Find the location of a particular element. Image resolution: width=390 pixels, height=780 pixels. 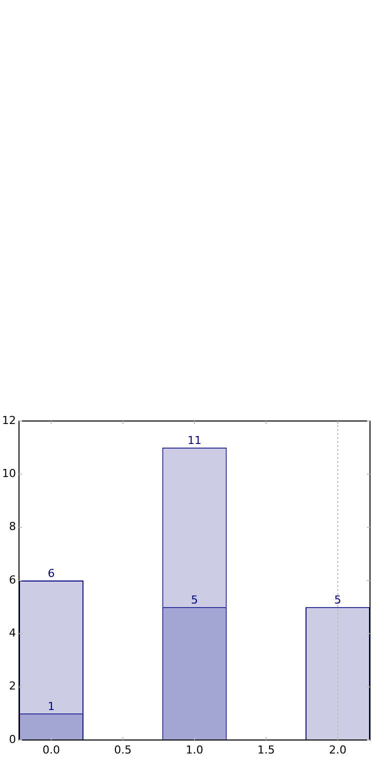

total-label: 5 is located at coordinates (338, 599).